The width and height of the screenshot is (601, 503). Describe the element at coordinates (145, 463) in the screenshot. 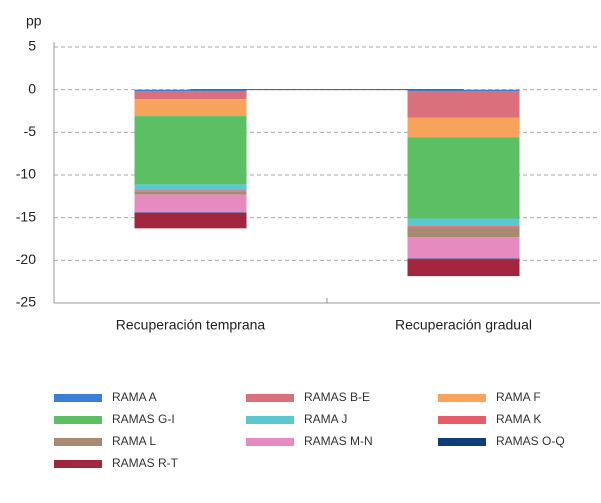

I see `legend-label: RAMAS R-T` at that location.